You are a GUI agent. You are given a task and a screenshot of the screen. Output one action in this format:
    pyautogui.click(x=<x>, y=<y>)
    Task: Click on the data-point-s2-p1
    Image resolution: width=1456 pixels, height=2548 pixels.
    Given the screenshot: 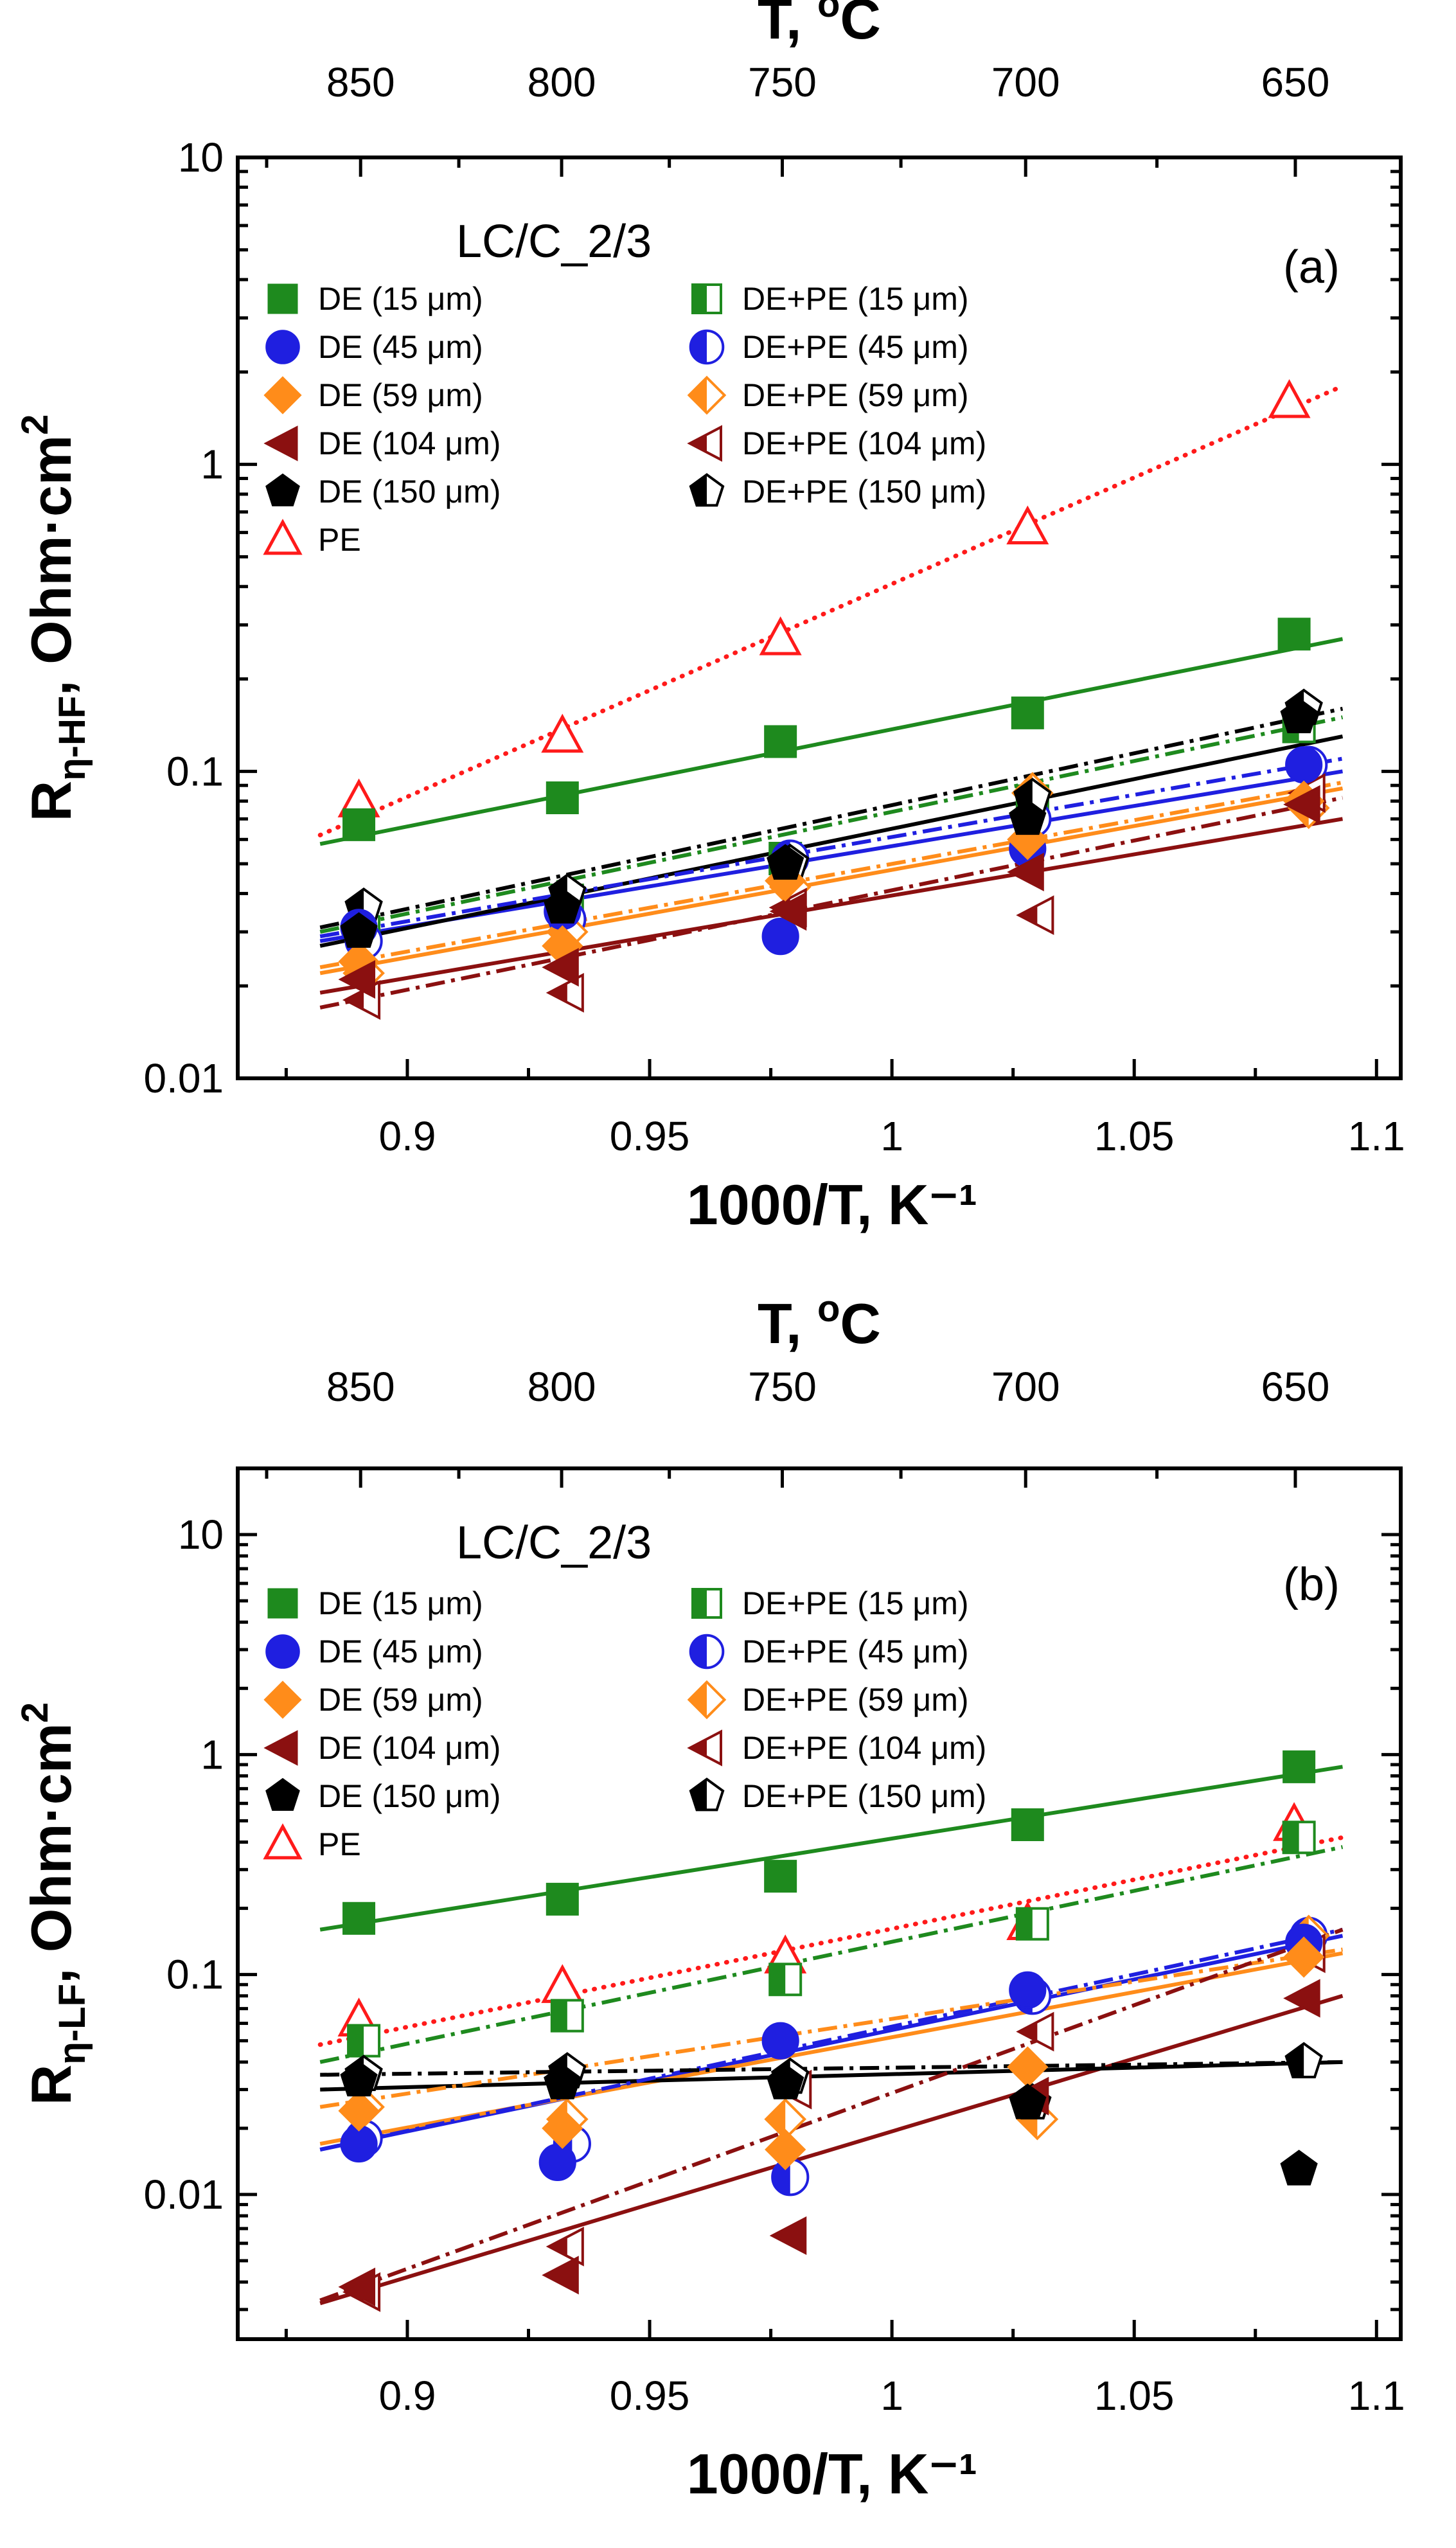 What is the action you would take?
    pyautogui.click(x=562, y=2128)
    